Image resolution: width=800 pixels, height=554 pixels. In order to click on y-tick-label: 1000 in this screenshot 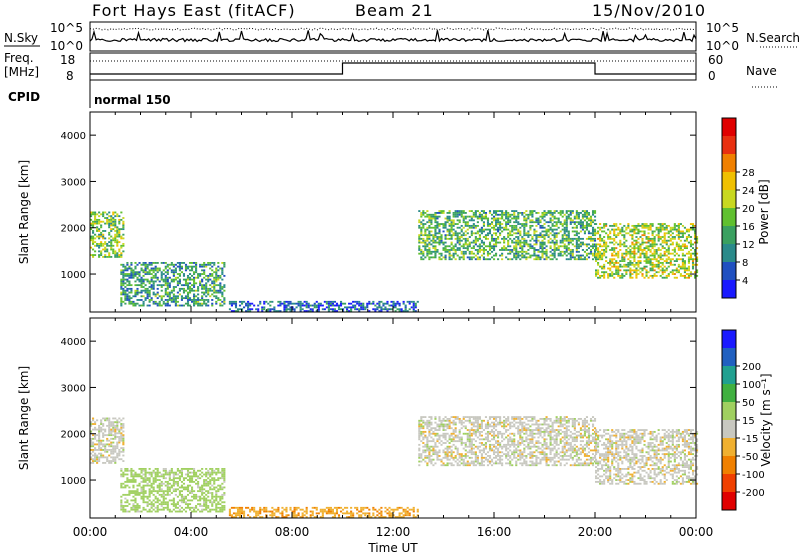, I will do `click(73, 275)`.